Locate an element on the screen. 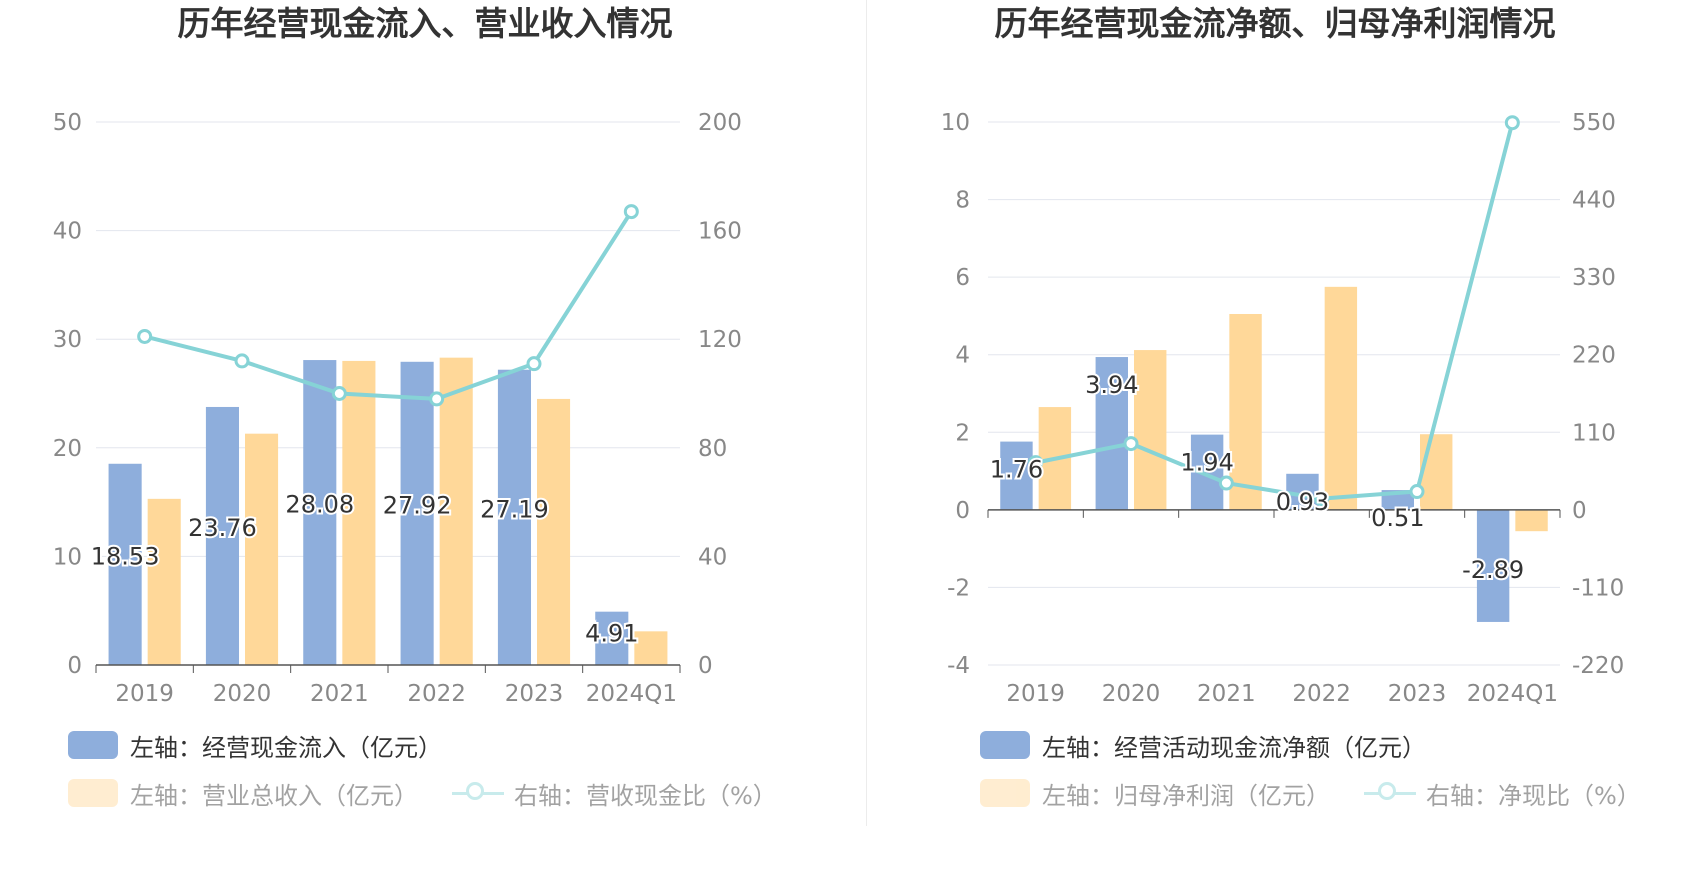 The width and height of the screenshot is (1700, 874). legend-label: 左轴：经营现金流入（亿元） is located at coordinates (286, 747).